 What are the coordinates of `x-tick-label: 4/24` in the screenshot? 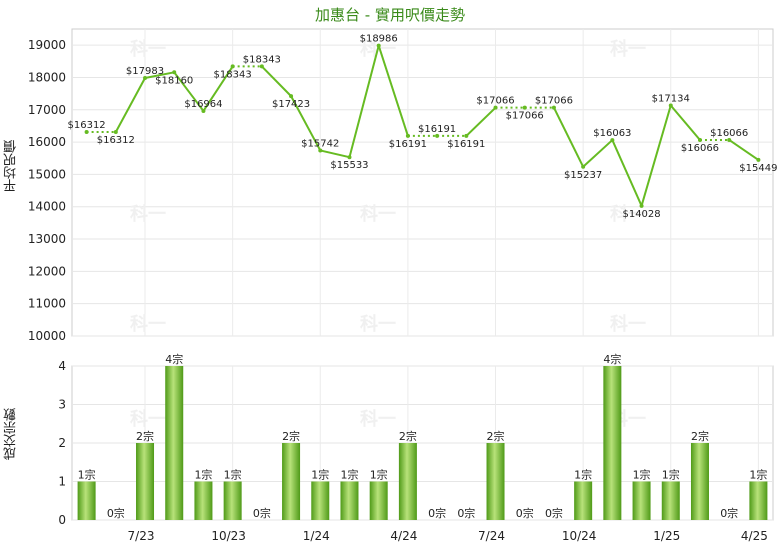 It's located at (403, 536).